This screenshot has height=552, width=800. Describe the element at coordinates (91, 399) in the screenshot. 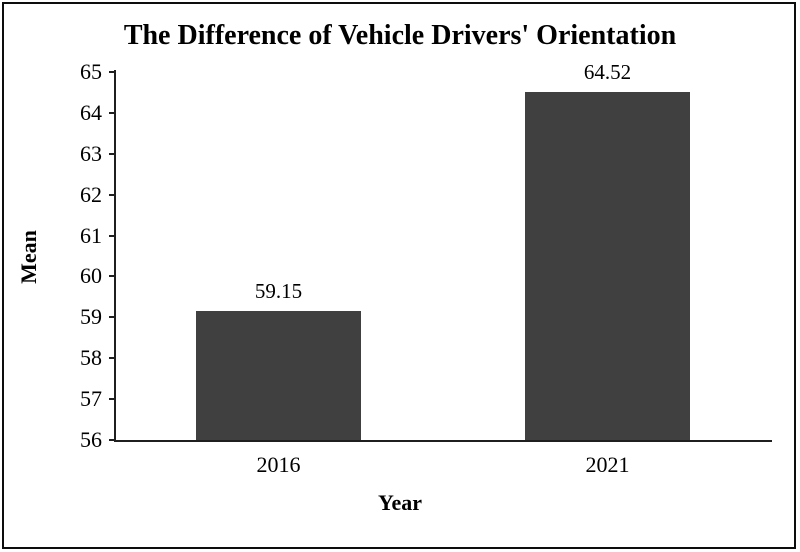

I see `y-tick-label: 57` at that location.